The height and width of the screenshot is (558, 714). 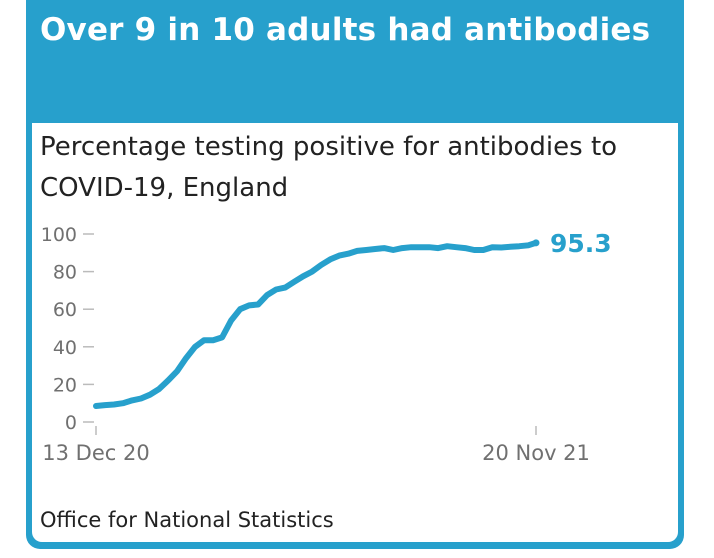 What do you see at coordinates (581, 243) in the screenshot?
I see `end-value-label: 95.3` at bounding box center [581, 243].